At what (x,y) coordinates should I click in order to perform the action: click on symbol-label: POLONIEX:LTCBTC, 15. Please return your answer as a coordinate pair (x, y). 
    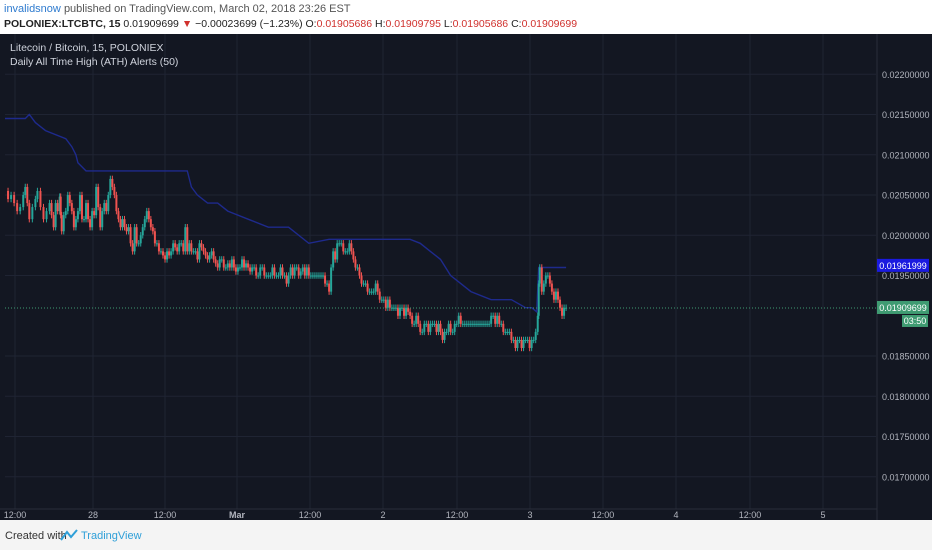
    Looking at the image, I should click on (62, 24).